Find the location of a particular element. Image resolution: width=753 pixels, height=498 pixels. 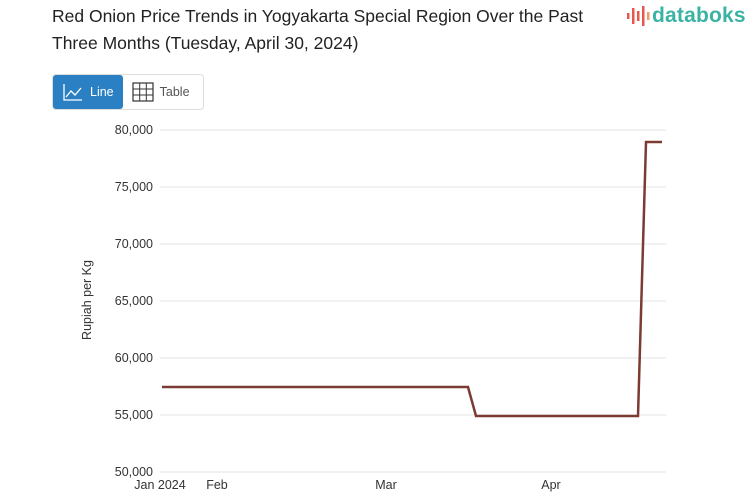

table-label: Table is located at coordinates (174, 92).